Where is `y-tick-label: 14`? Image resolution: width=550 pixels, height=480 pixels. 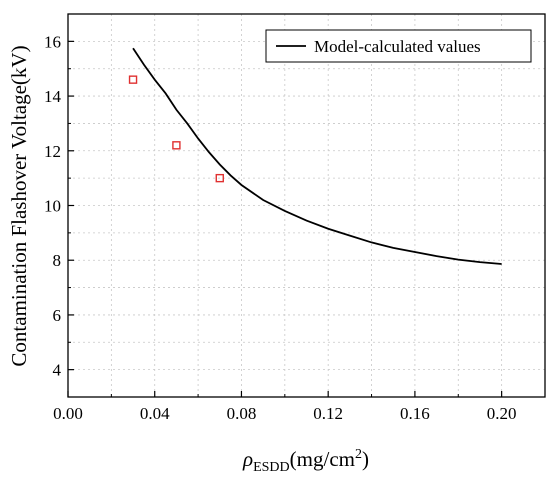 y-tick-label: 14 is located at coordinates (53, 96).